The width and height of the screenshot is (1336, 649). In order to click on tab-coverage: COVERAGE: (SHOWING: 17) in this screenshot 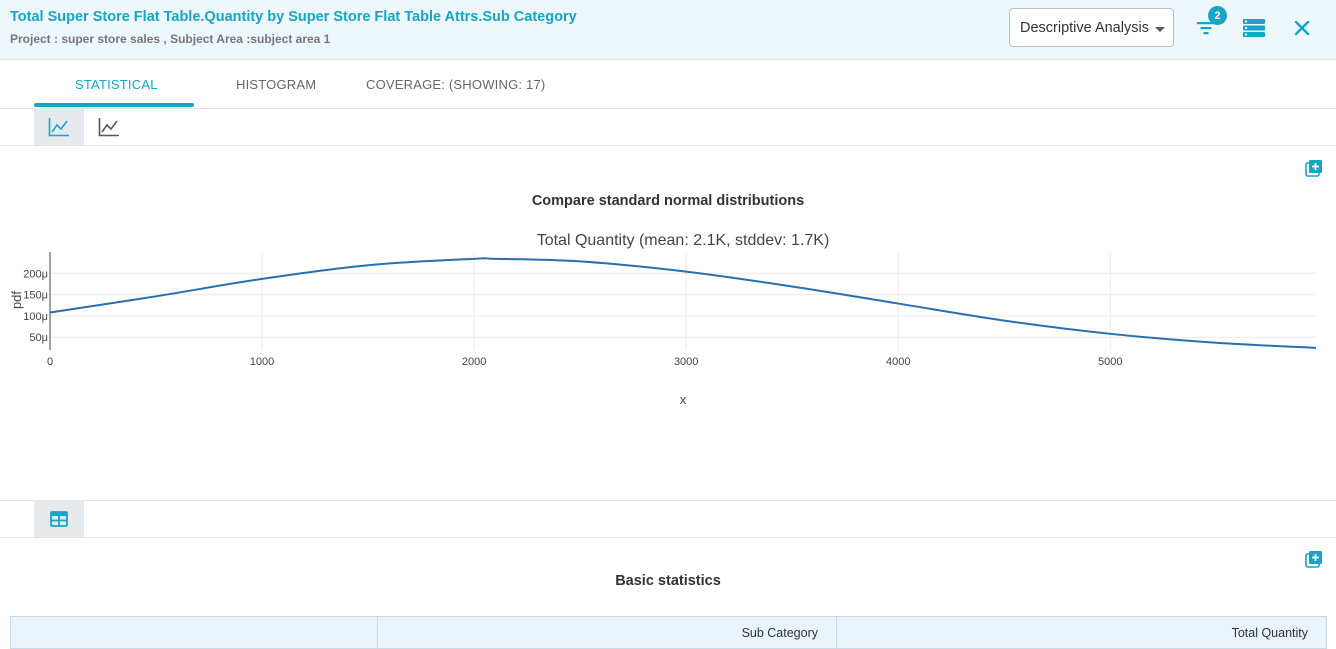, I will do `click(456, 84)`.